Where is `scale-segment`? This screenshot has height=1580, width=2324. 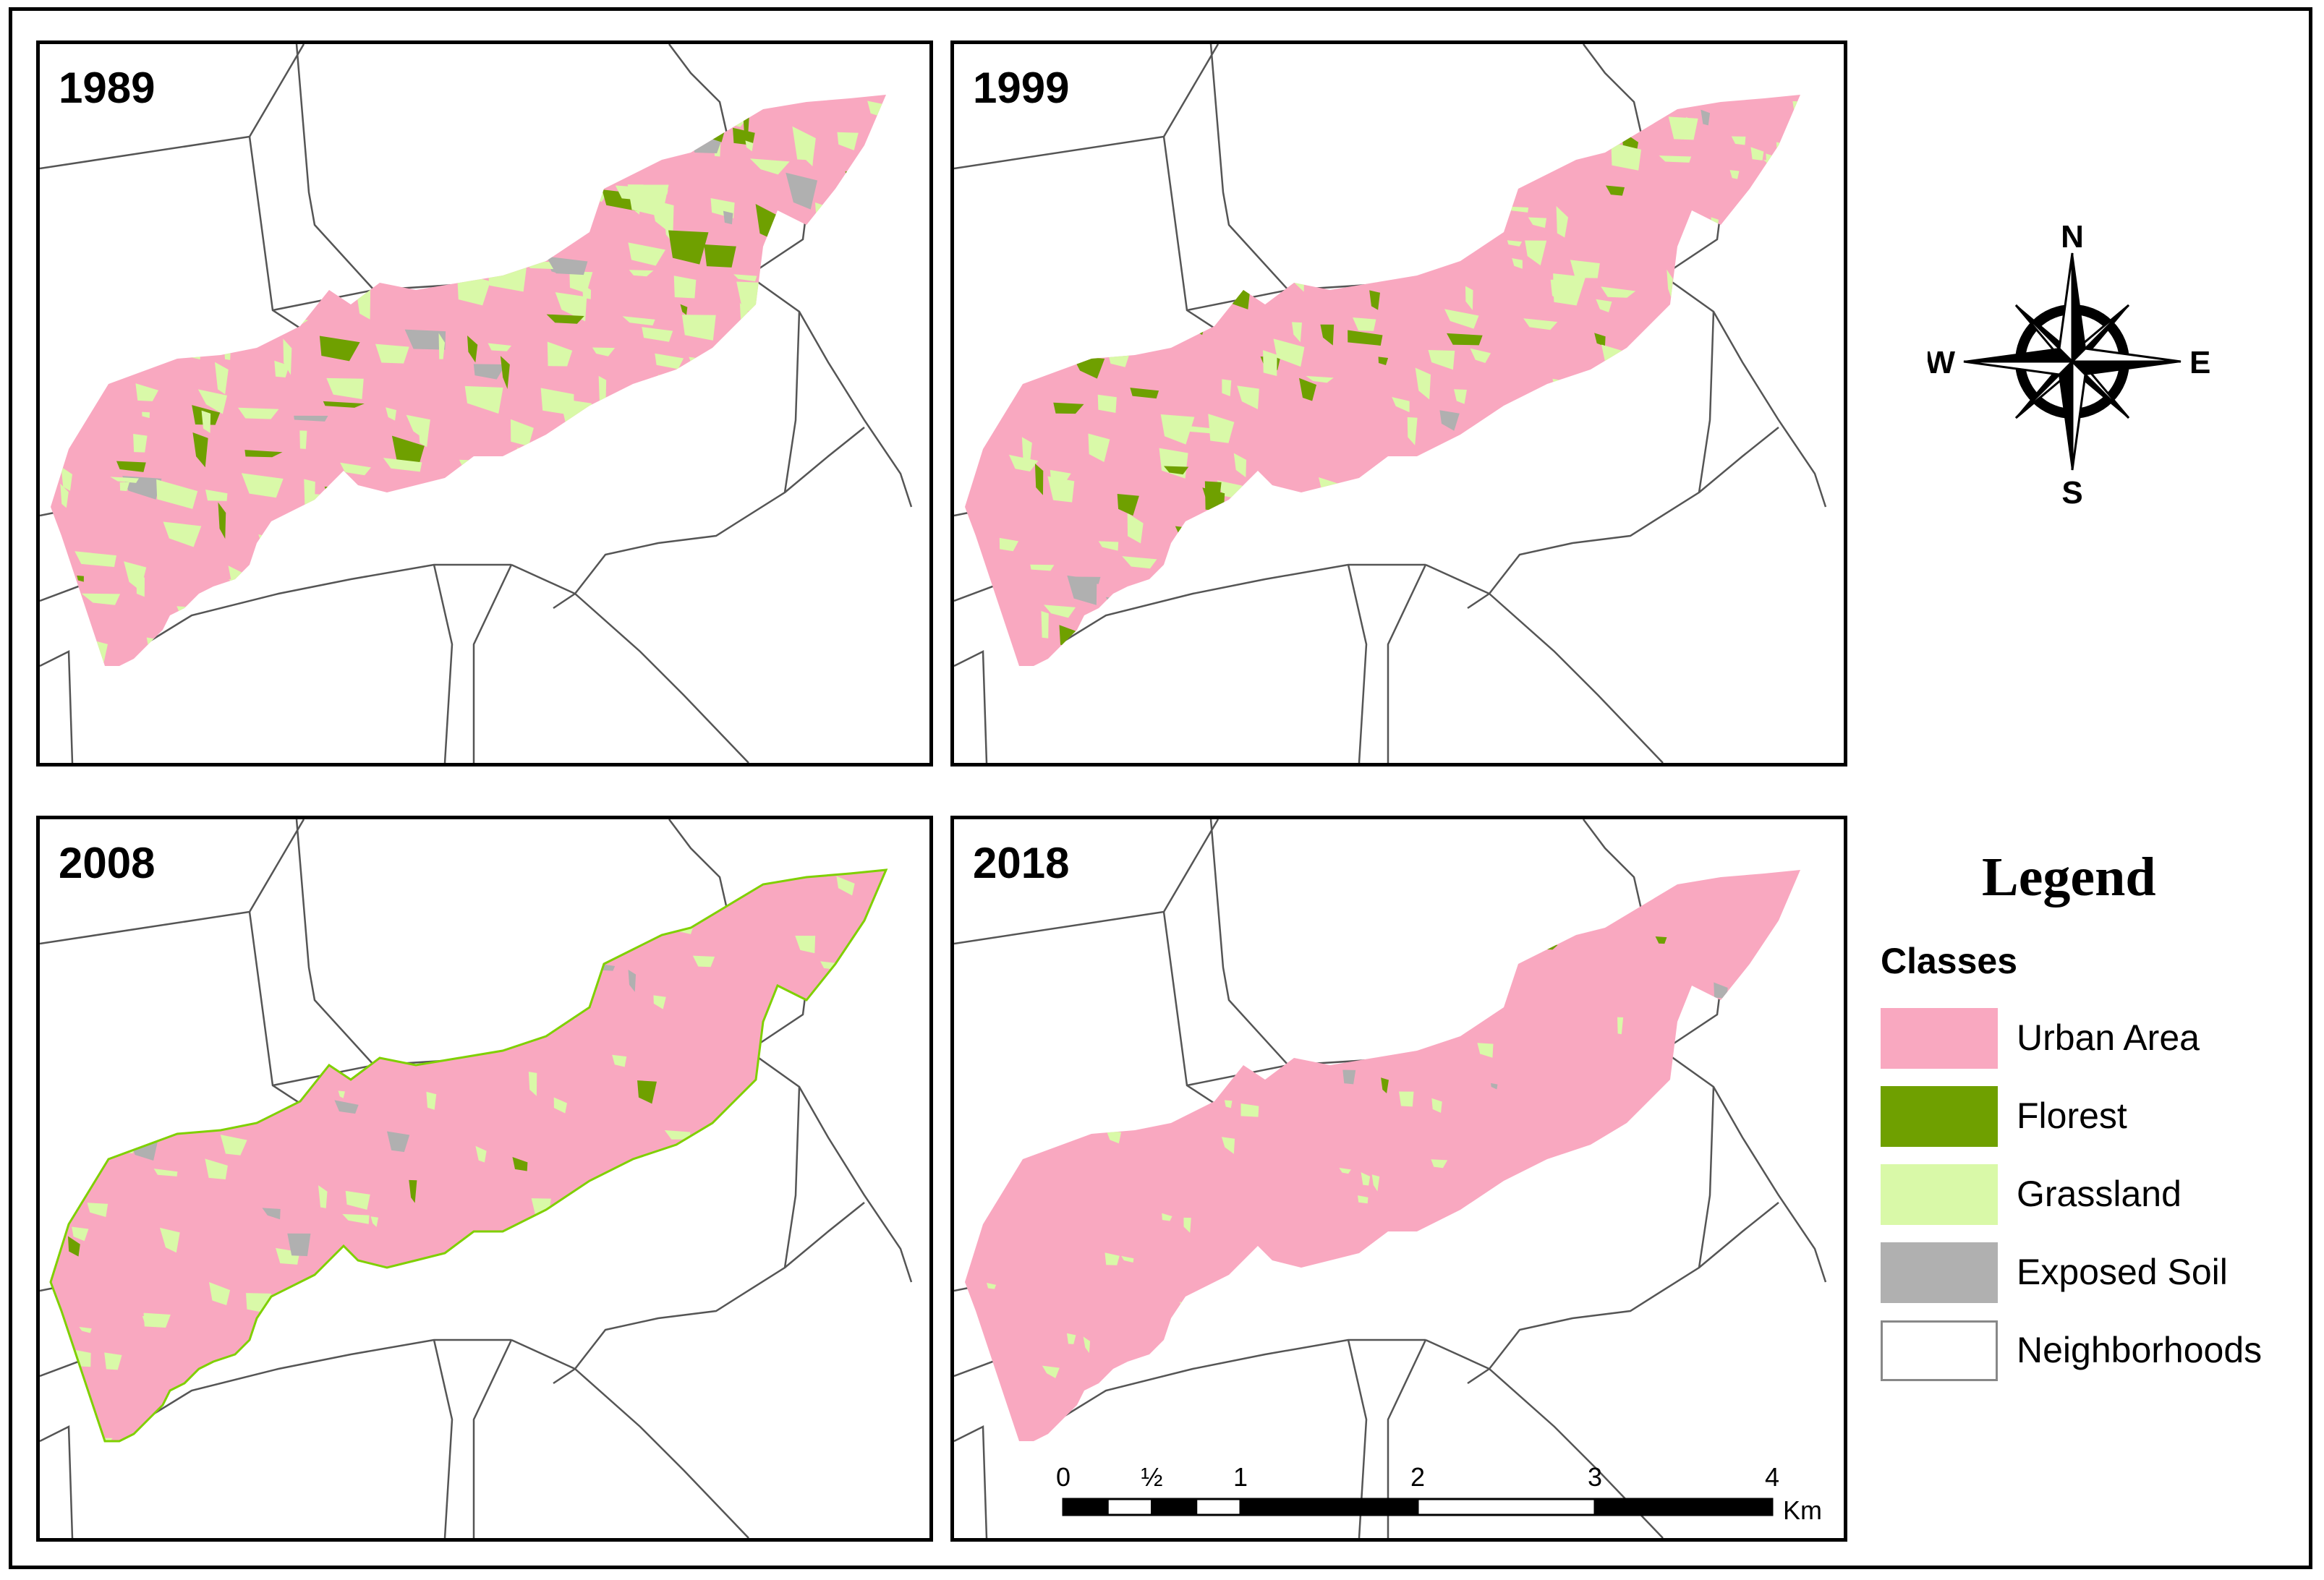
scale-segment is located at coordinates (1085, 1507).